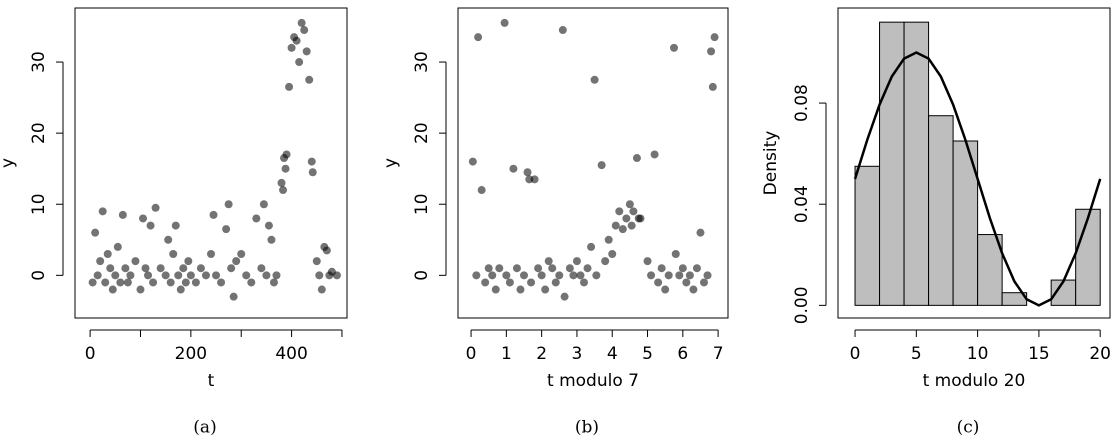  I want to click on y-axis-title: y, so click(391, 163).